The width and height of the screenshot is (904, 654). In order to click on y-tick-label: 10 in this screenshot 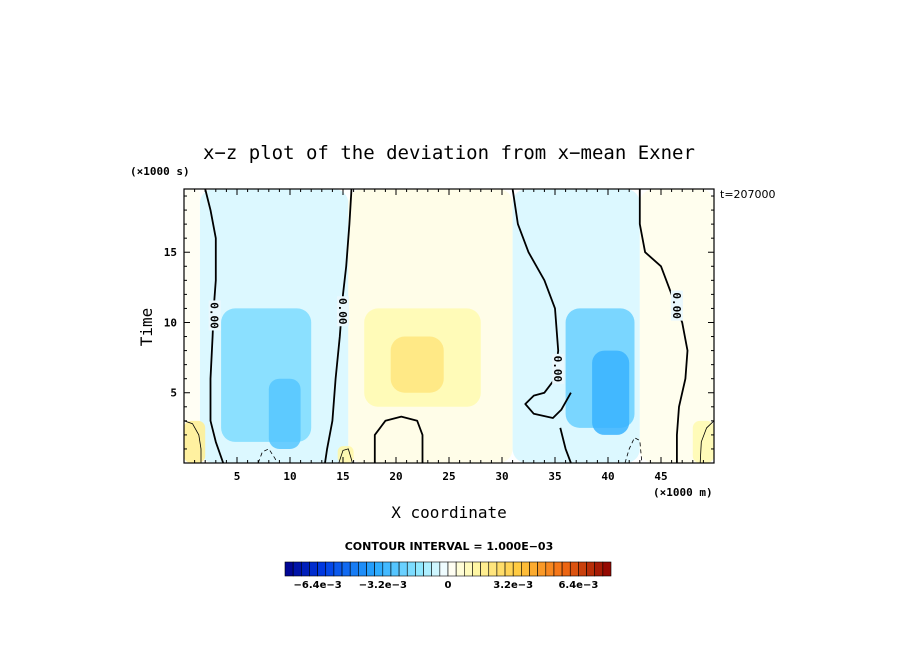, I will do `click(170, 322)`.